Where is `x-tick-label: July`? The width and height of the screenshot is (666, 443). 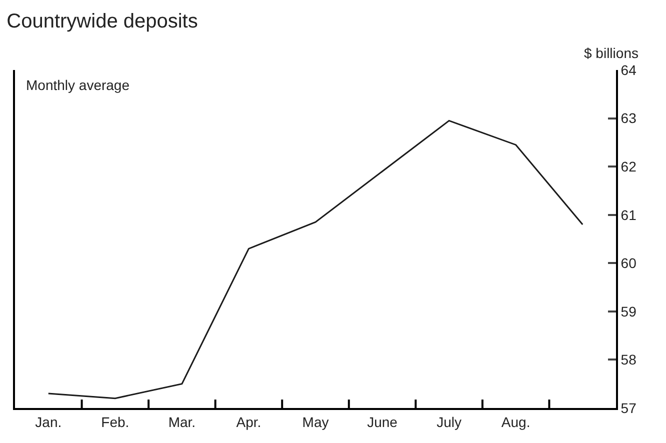 x-tick-label: July is located at coordinates (449, 422).